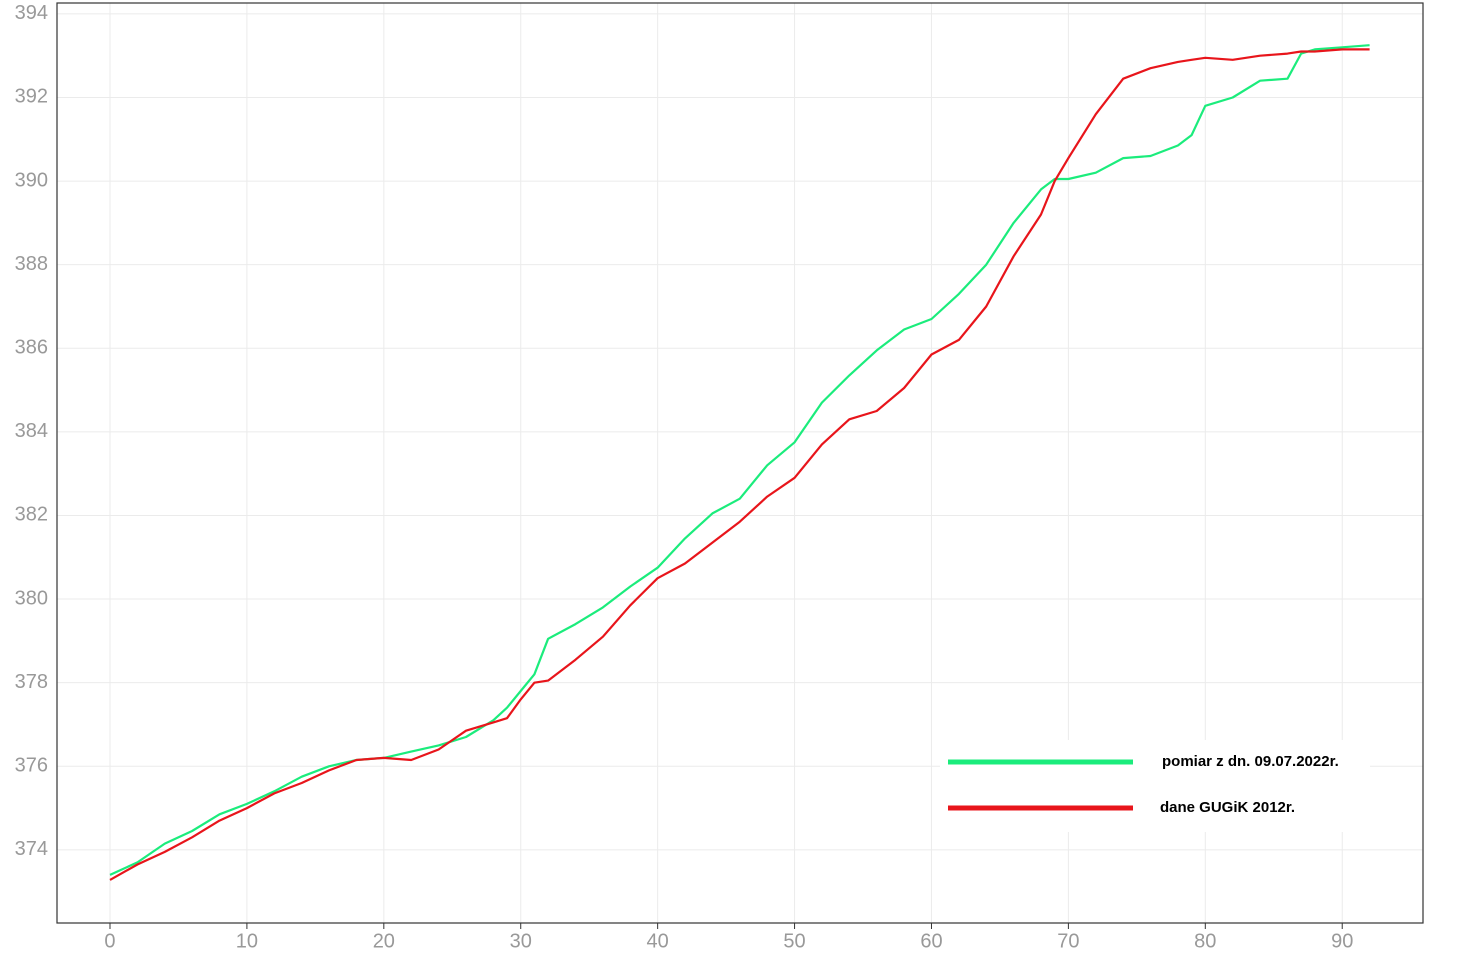  What do you see at coordinates (31, 766) in the screenshot?
I see `y-tick-label: 376` at bounding box center [31, 766].